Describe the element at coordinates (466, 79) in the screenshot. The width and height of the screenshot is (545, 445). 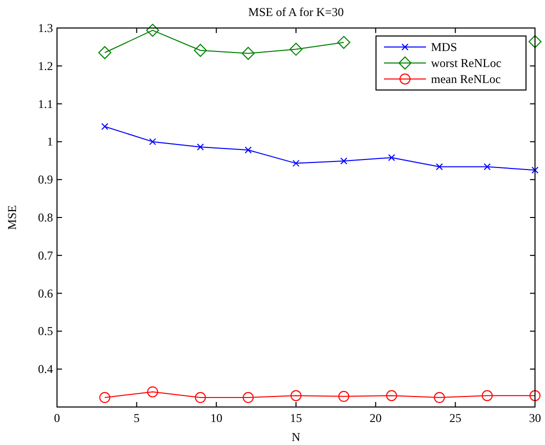
I see `legend-label: mean ReNLoc` at that location.